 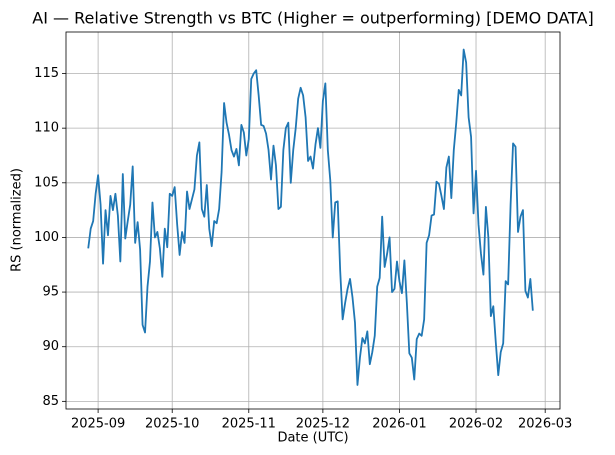 I want to click on y-axis-label: RS (normalized), so click(x=17, y=220).